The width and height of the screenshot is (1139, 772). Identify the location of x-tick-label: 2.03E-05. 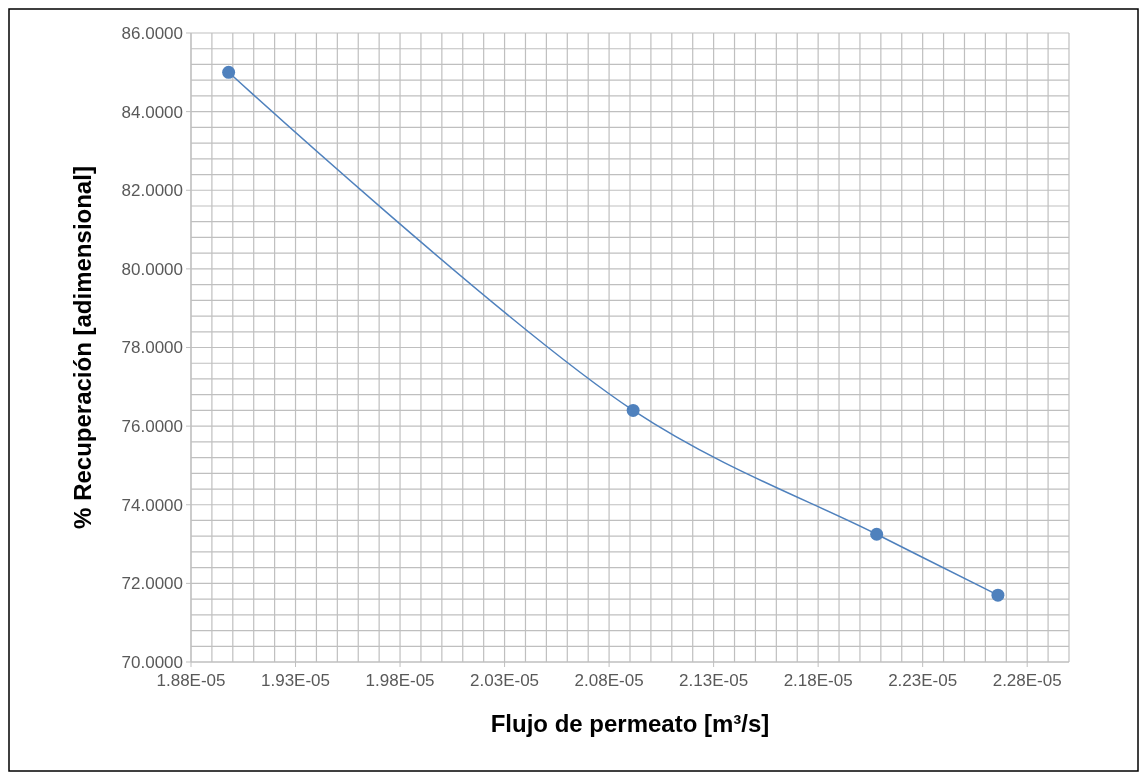
(505, 680).